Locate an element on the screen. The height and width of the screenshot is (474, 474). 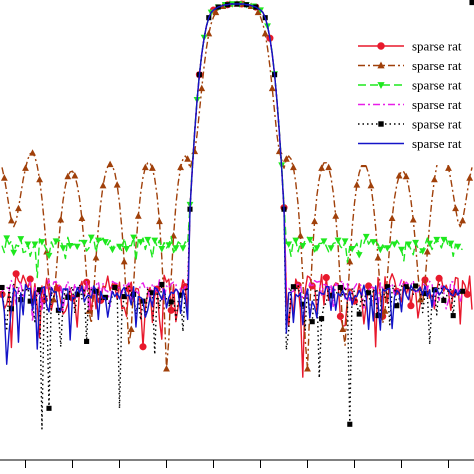
x-axis is located at coordinates (237, 463).